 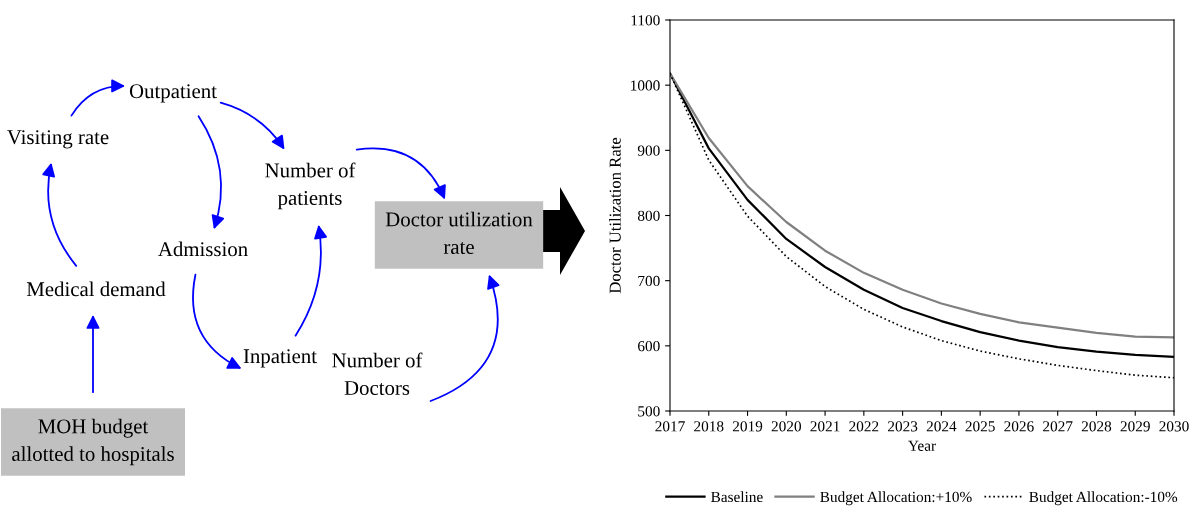 What do you see at coordinates (280, 358) in the screenshot?
I see `text: Inpatient` at bounding box center [280, 358].